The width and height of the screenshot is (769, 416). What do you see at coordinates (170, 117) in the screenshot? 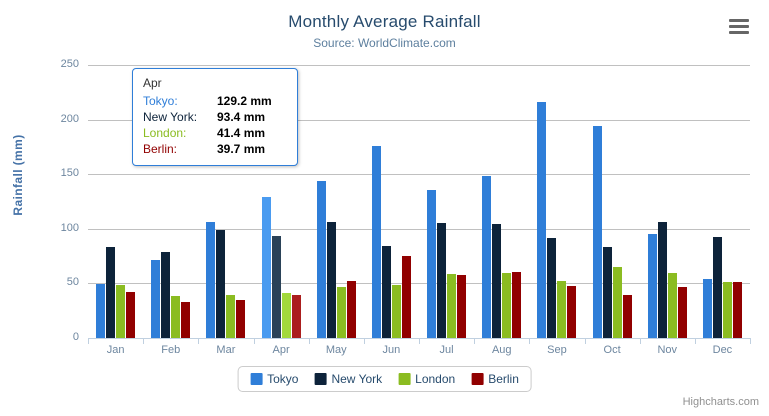
I see `tooltip-series-name: New York:` at bounding box center [170, 117].